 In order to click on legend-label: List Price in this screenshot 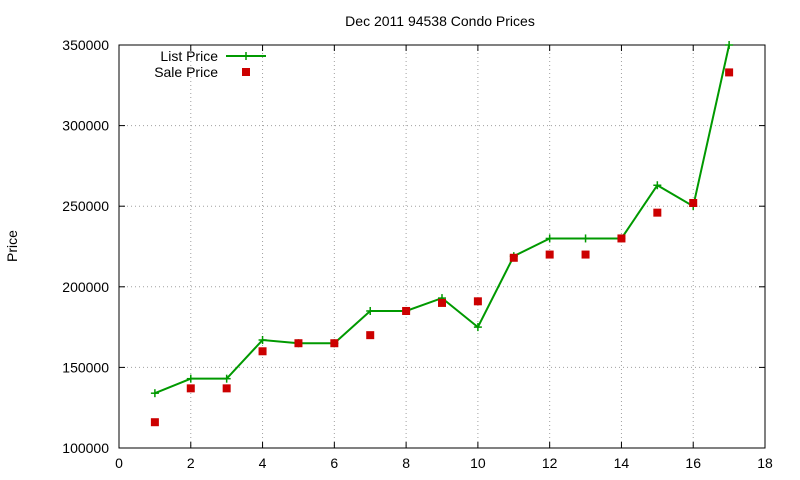, I will do `click(189, 56)`.